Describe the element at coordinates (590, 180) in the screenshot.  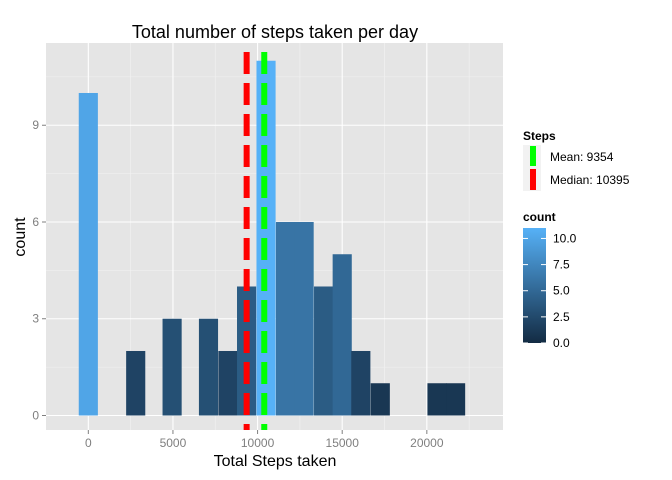
I see `legend-steps-label-median: Median: 10395` at that location.